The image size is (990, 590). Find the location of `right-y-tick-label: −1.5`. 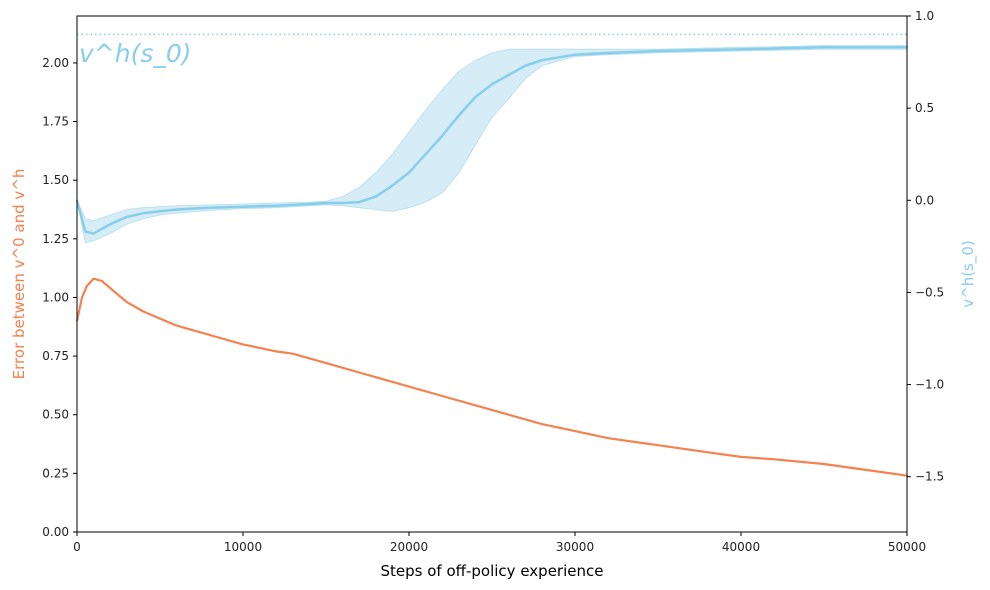

right-y-tick-label: −1.5 is located at coordinates (929, 477).